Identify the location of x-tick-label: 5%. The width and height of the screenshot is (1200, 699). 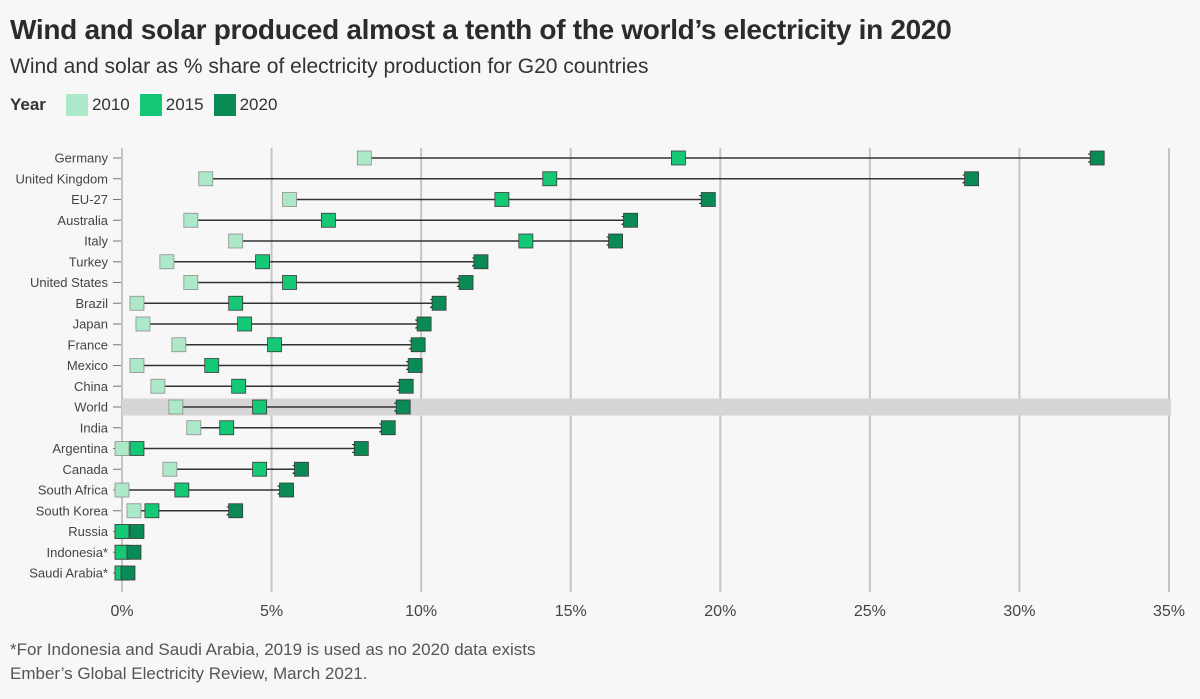
(271, 611).